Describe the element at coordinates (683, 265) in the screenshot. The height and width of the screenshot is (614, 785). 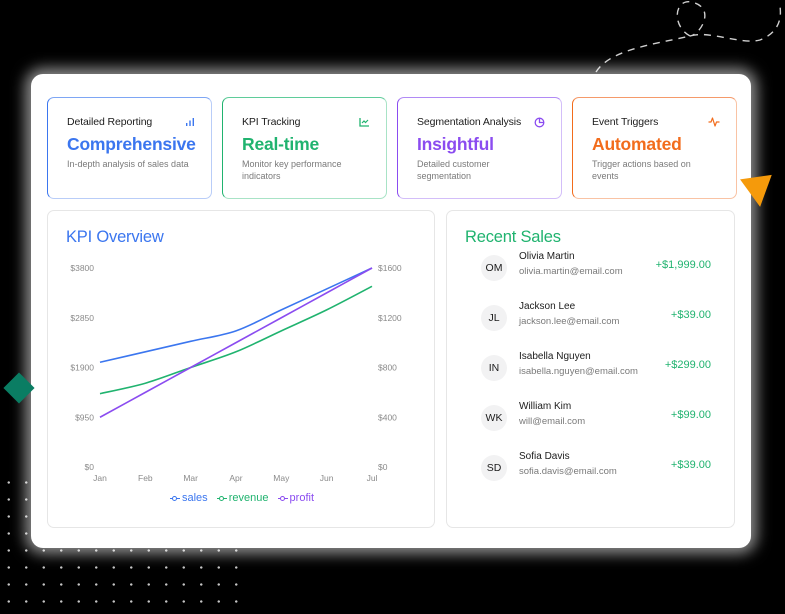
I see `sale-amount: +$1,999.00` at that location.